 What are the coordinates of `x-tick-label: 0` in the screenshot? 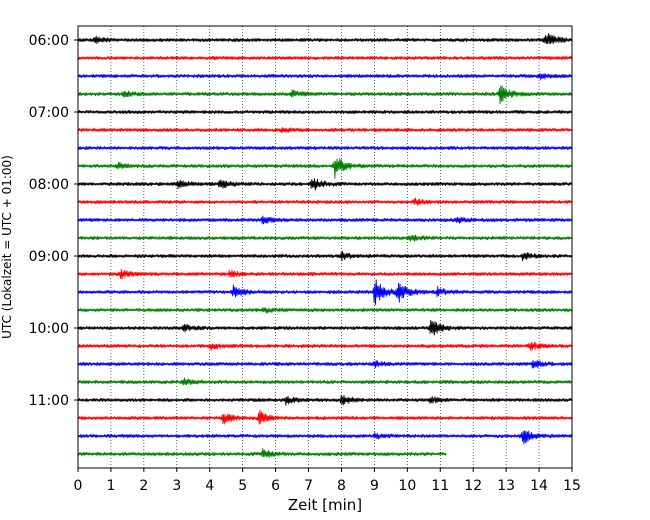 It's located at (78, 486).